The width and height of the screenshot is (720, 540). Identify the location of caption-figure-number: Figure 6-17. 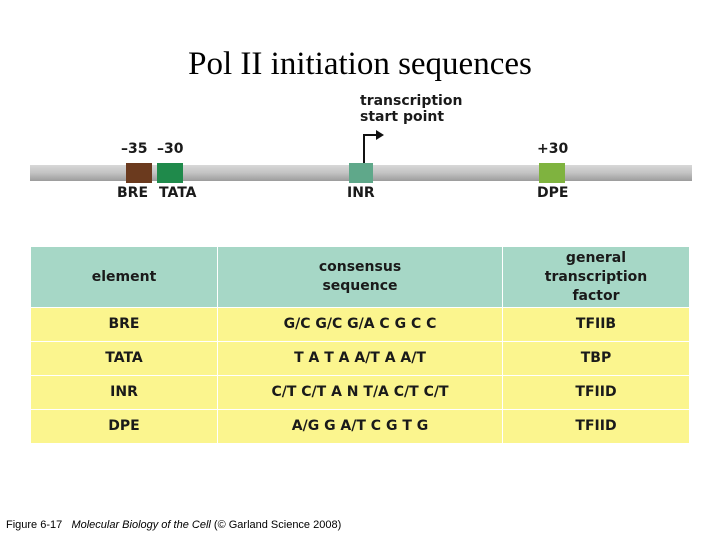
(34, 525).